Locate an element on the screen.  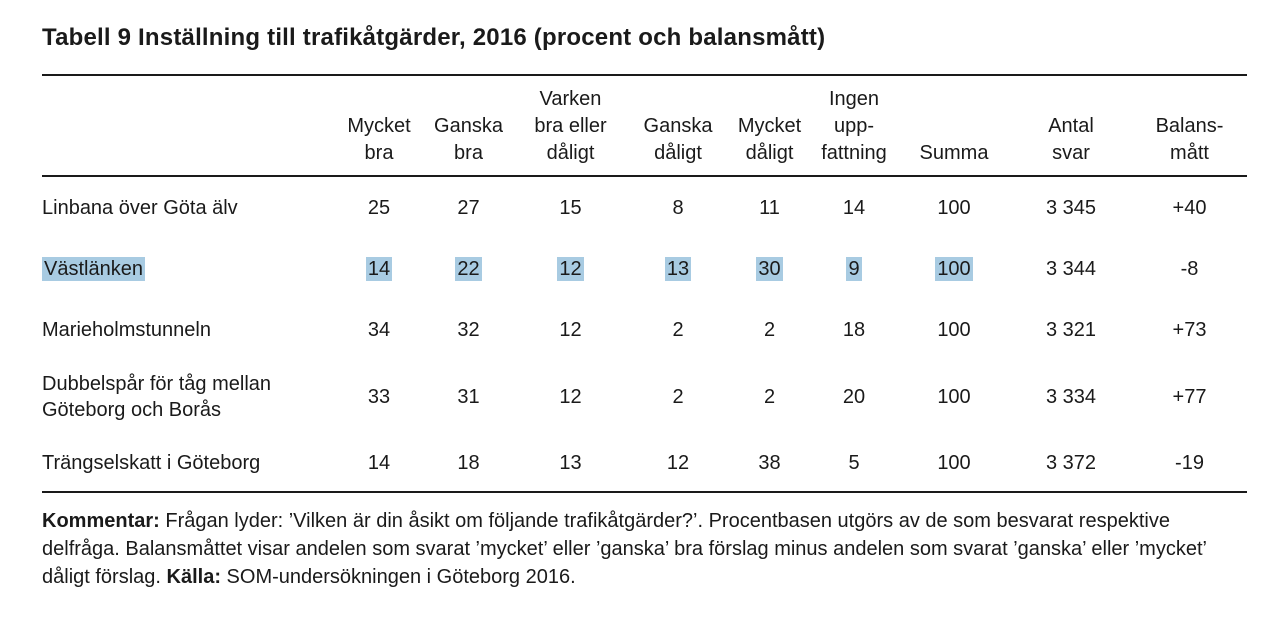
cell-value: 25 is located at coordinates (379, 207).